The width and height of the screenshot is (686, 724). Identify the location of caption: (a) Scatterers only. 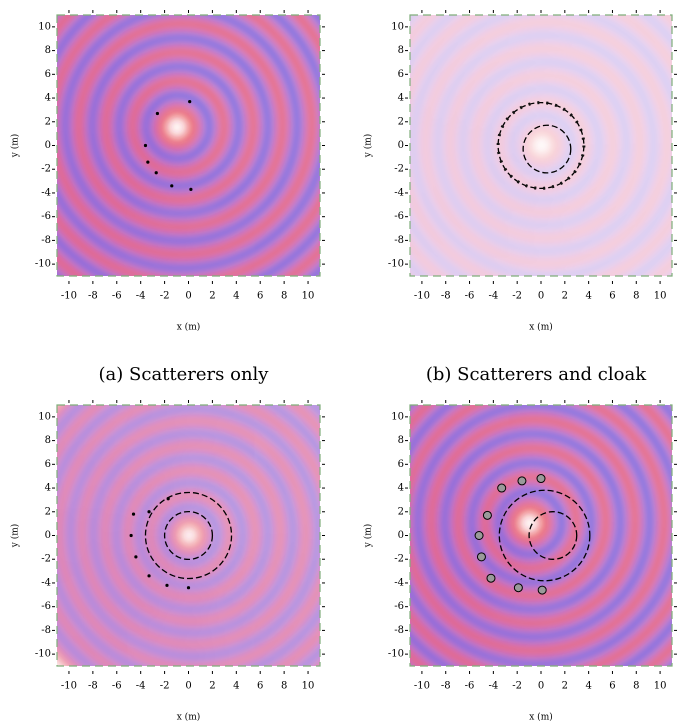
(184, 374).